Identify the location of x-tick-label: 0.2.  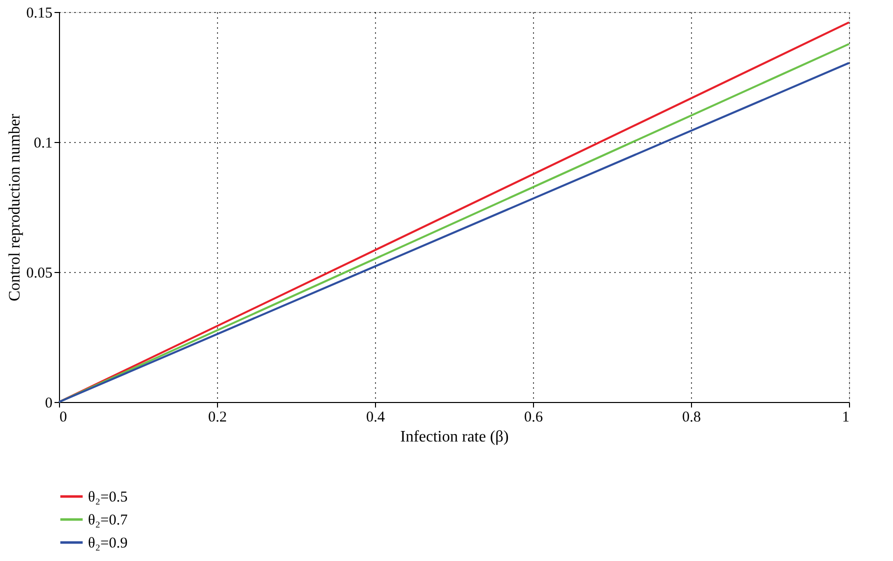
(217, 418).